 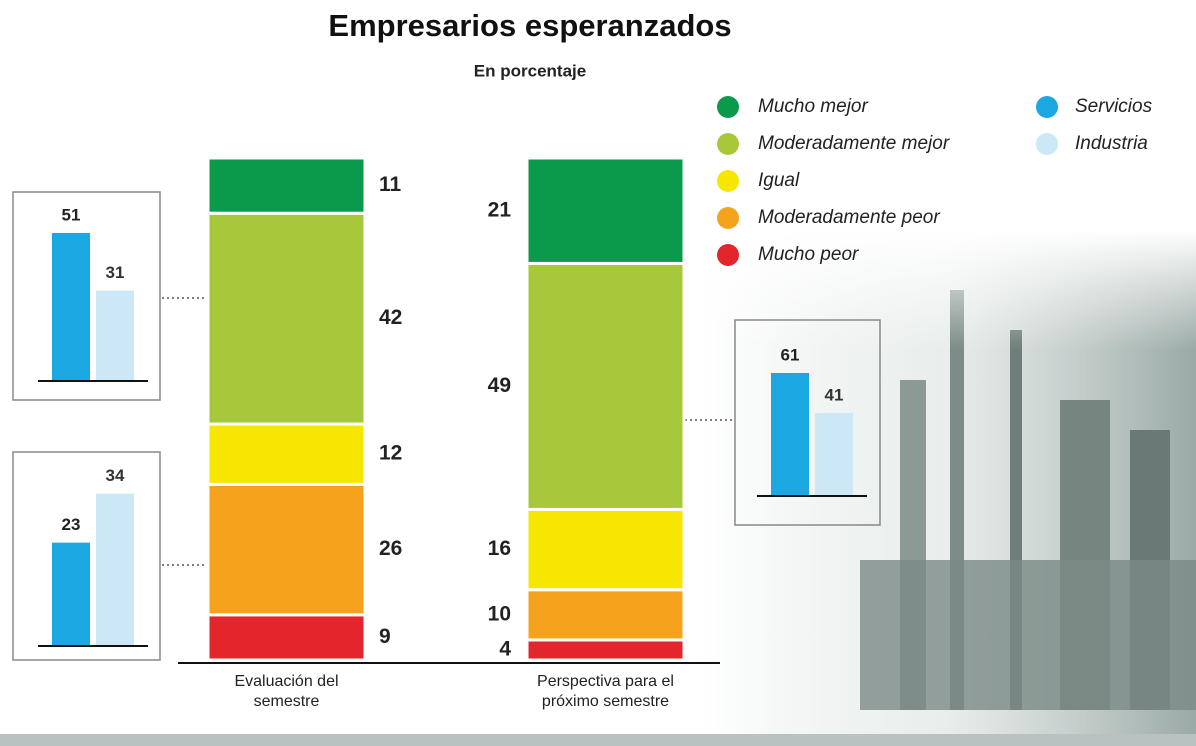 What do you see at coordinates (71, 214) in the screenshot?
I see `value-label: 51` at bounding box center [71, 214].